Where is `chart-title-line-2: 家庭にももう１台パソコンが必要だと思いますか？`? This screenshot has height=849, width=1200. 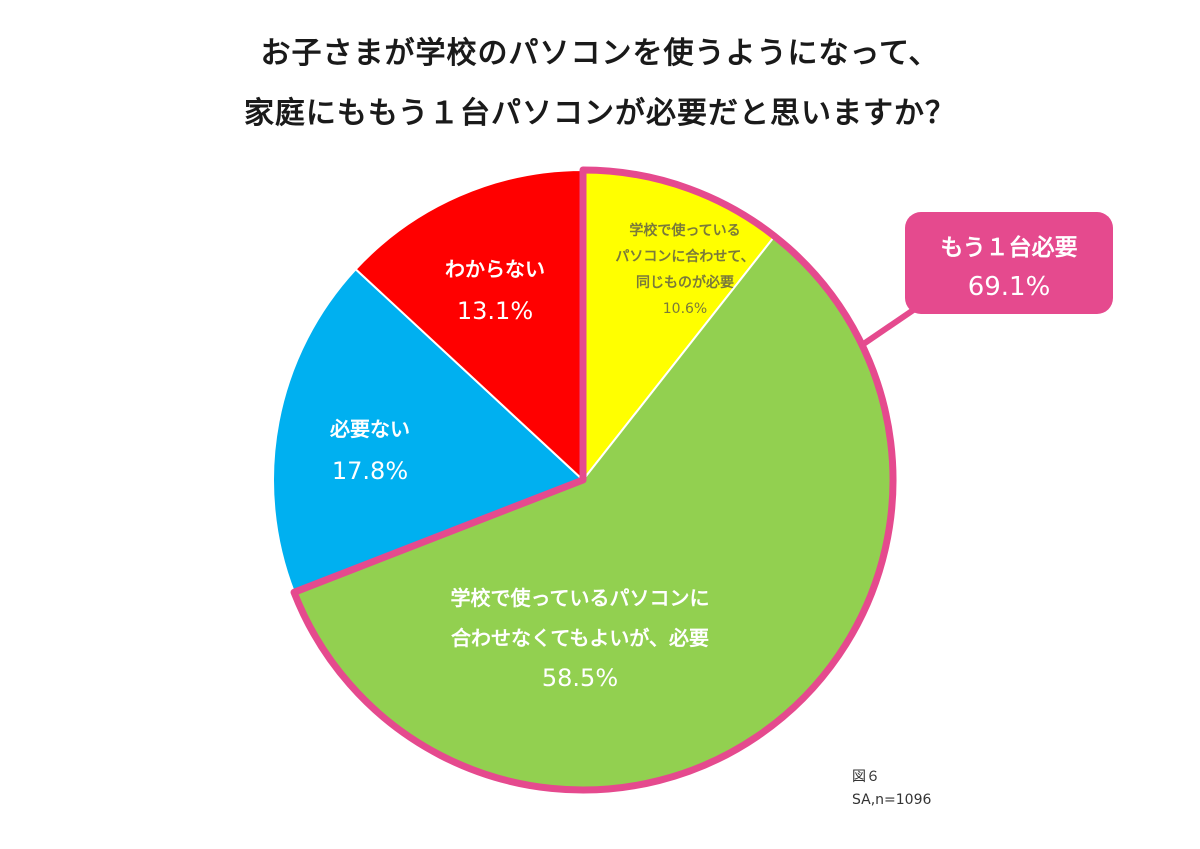
chart-title-line-2: 家庭にももう１台パソコンが必要だと思いますか？ is located at coordinates (600, 113).